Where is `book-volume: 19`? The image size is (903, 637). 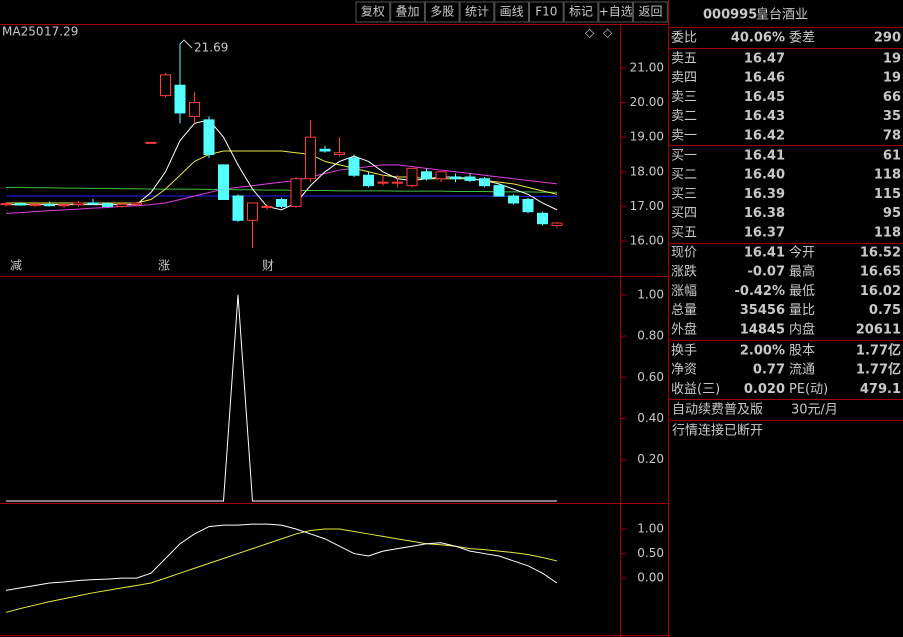
book-volume: 19 is located at coordinates (892, 78).